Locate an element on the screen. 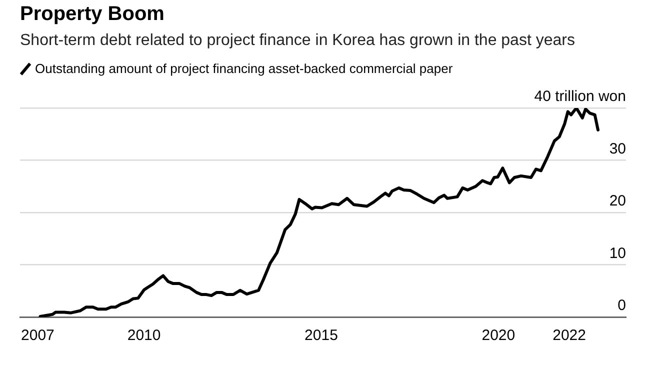  chart-title: Property Boom is located at coordinates (92, 14).